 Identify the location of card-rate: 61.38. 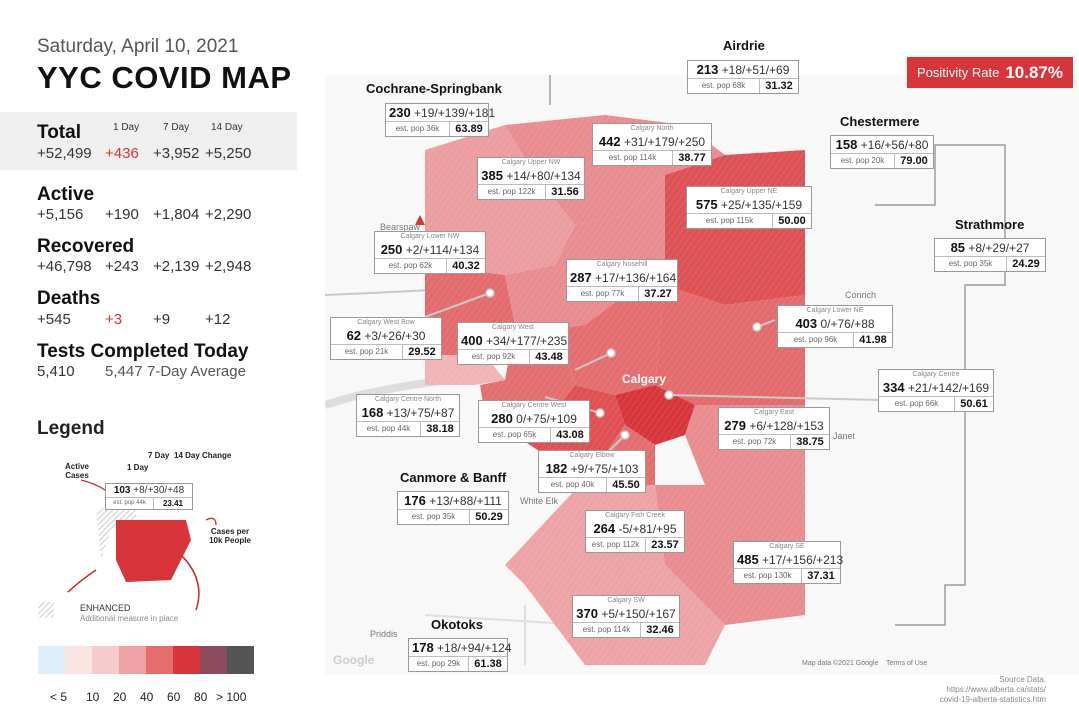
(487, 664).